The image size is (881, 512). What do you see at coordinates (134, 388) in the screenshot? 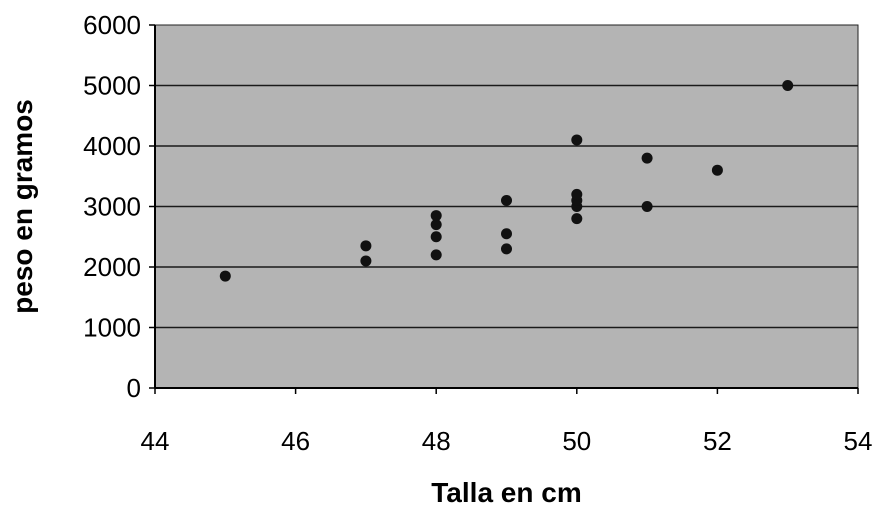
I see `y-tick-label: 0` at bounding box center [134, 388].